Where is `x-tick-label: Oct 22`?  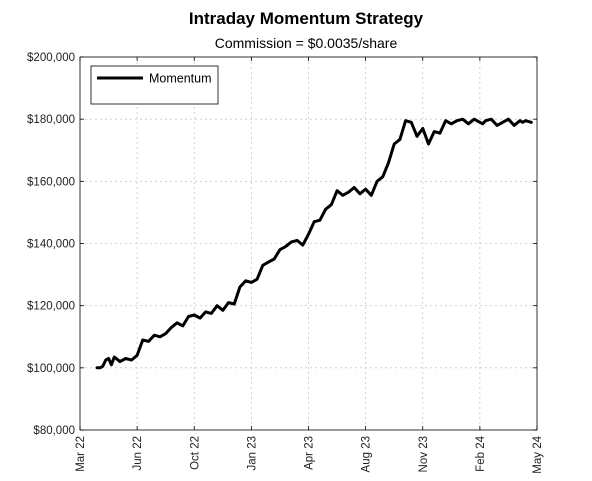 x-tick-label: Oct 22 is located at coordinates (195, 453).